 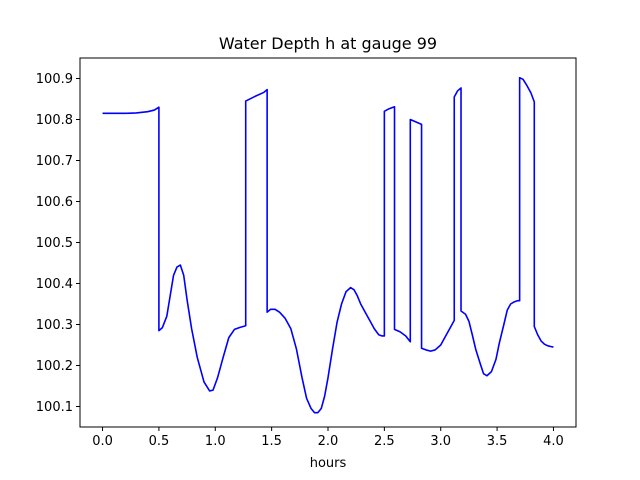 What do you see at coordinates (54, 202) in the screenshot?
I see `y-tick-label: 100.6` at bounding box center [54, 202].